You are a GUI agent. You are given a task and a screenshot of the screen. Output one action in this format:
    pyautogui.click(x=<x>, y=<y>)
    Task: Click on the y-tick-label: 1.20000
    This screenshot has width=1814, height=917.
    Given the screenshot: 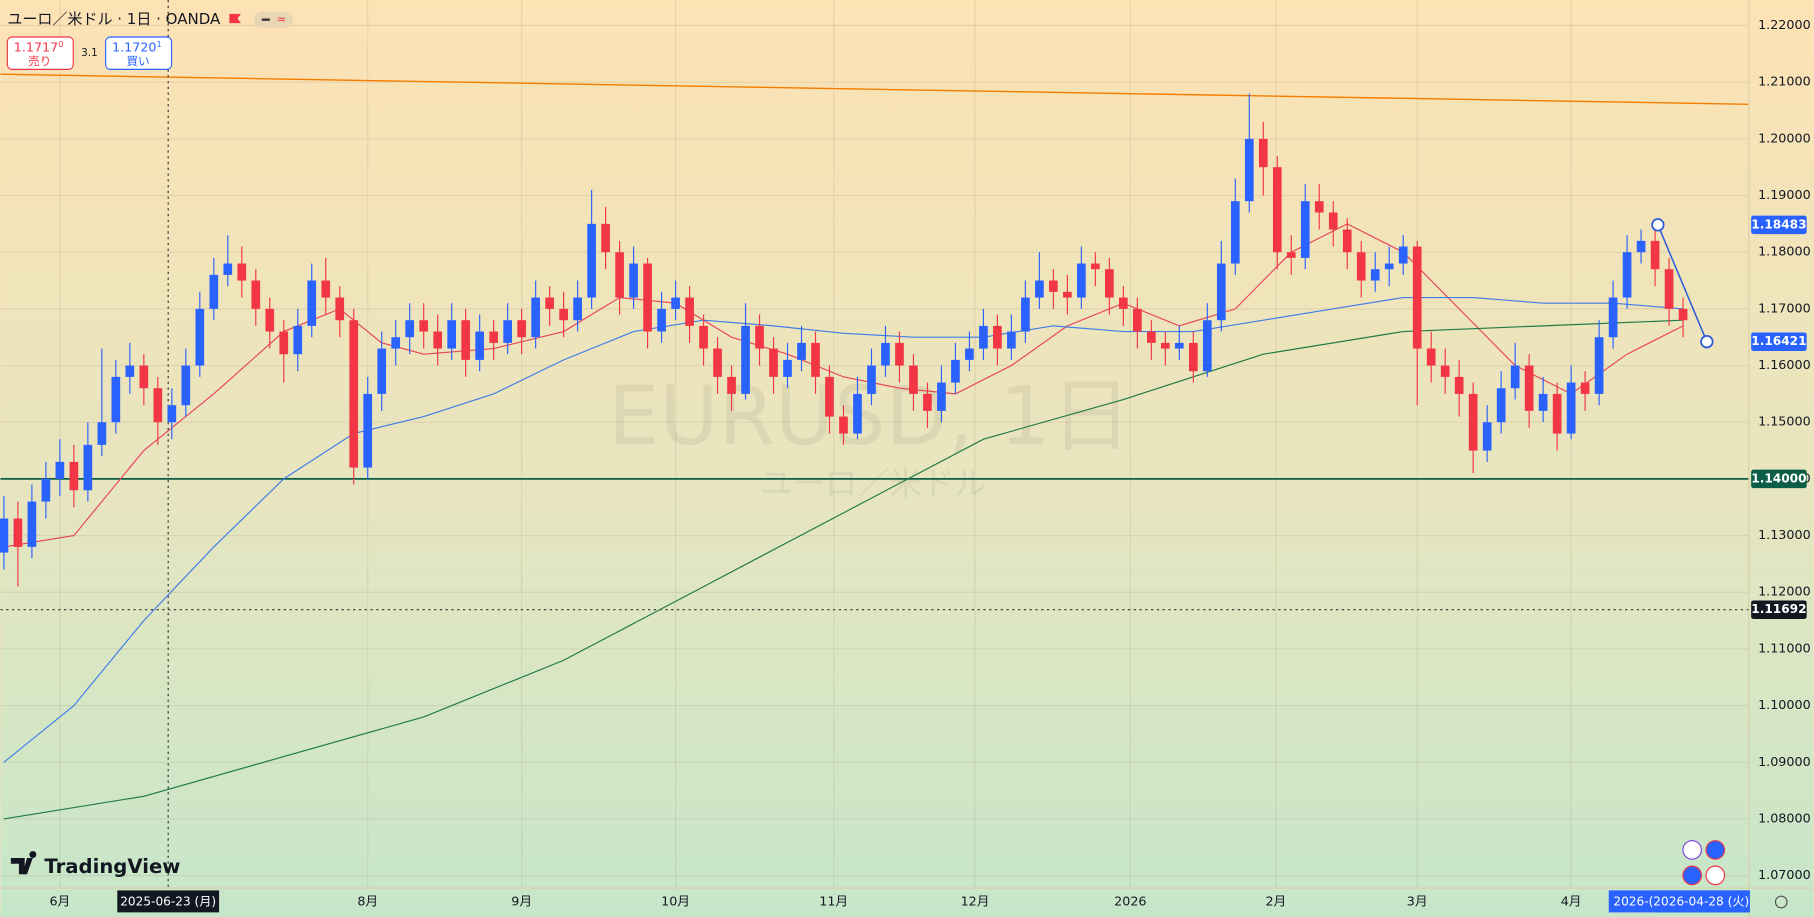 What is the action you would take?
    pyautogui.click(x=1784, y=137)
    